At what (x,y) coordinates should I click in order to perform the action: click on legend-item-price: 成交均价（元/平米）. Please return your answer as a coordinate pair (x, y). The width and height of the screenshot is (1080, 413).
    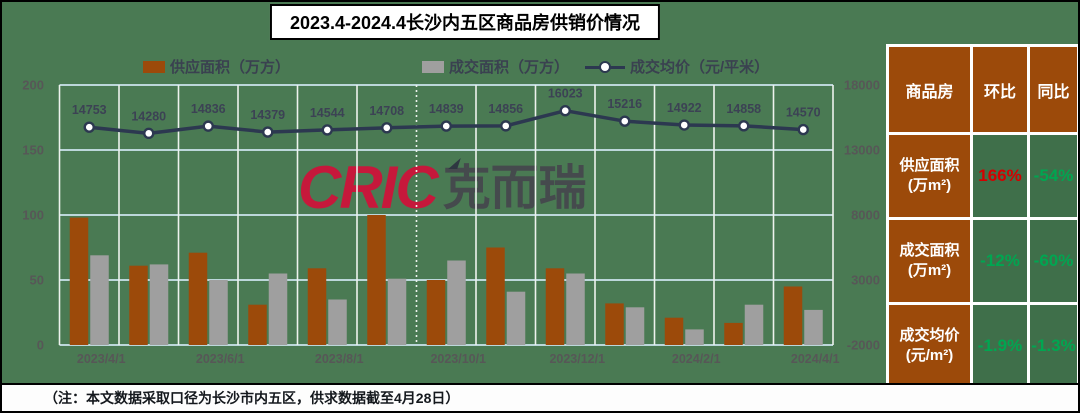
    Looking at the image, I should click on (677, 66).